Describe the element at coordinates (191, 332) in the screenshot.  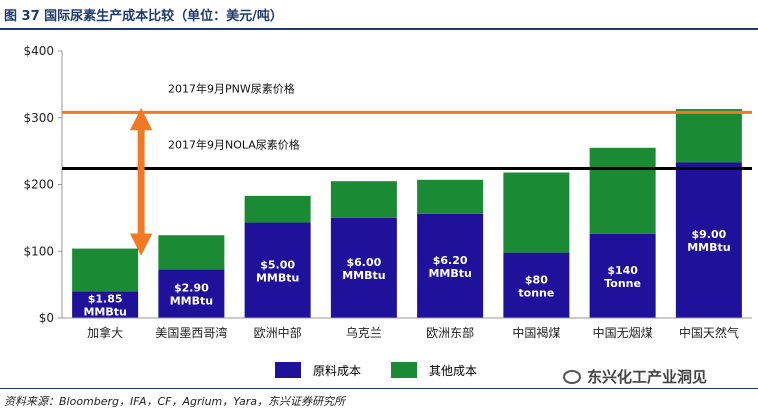
I see `x-category-label: 美国墨西哥湾` at that location.